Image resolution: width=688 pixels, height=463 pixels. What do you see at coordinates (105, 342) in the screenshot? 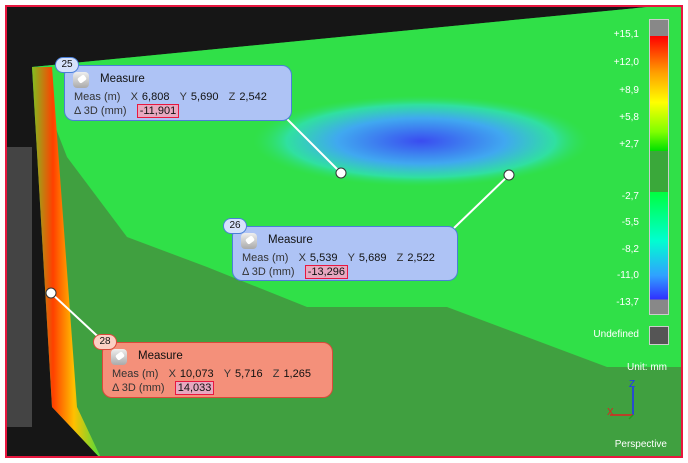
I see `callout-badge: 28` at bounding box center [105, 342].